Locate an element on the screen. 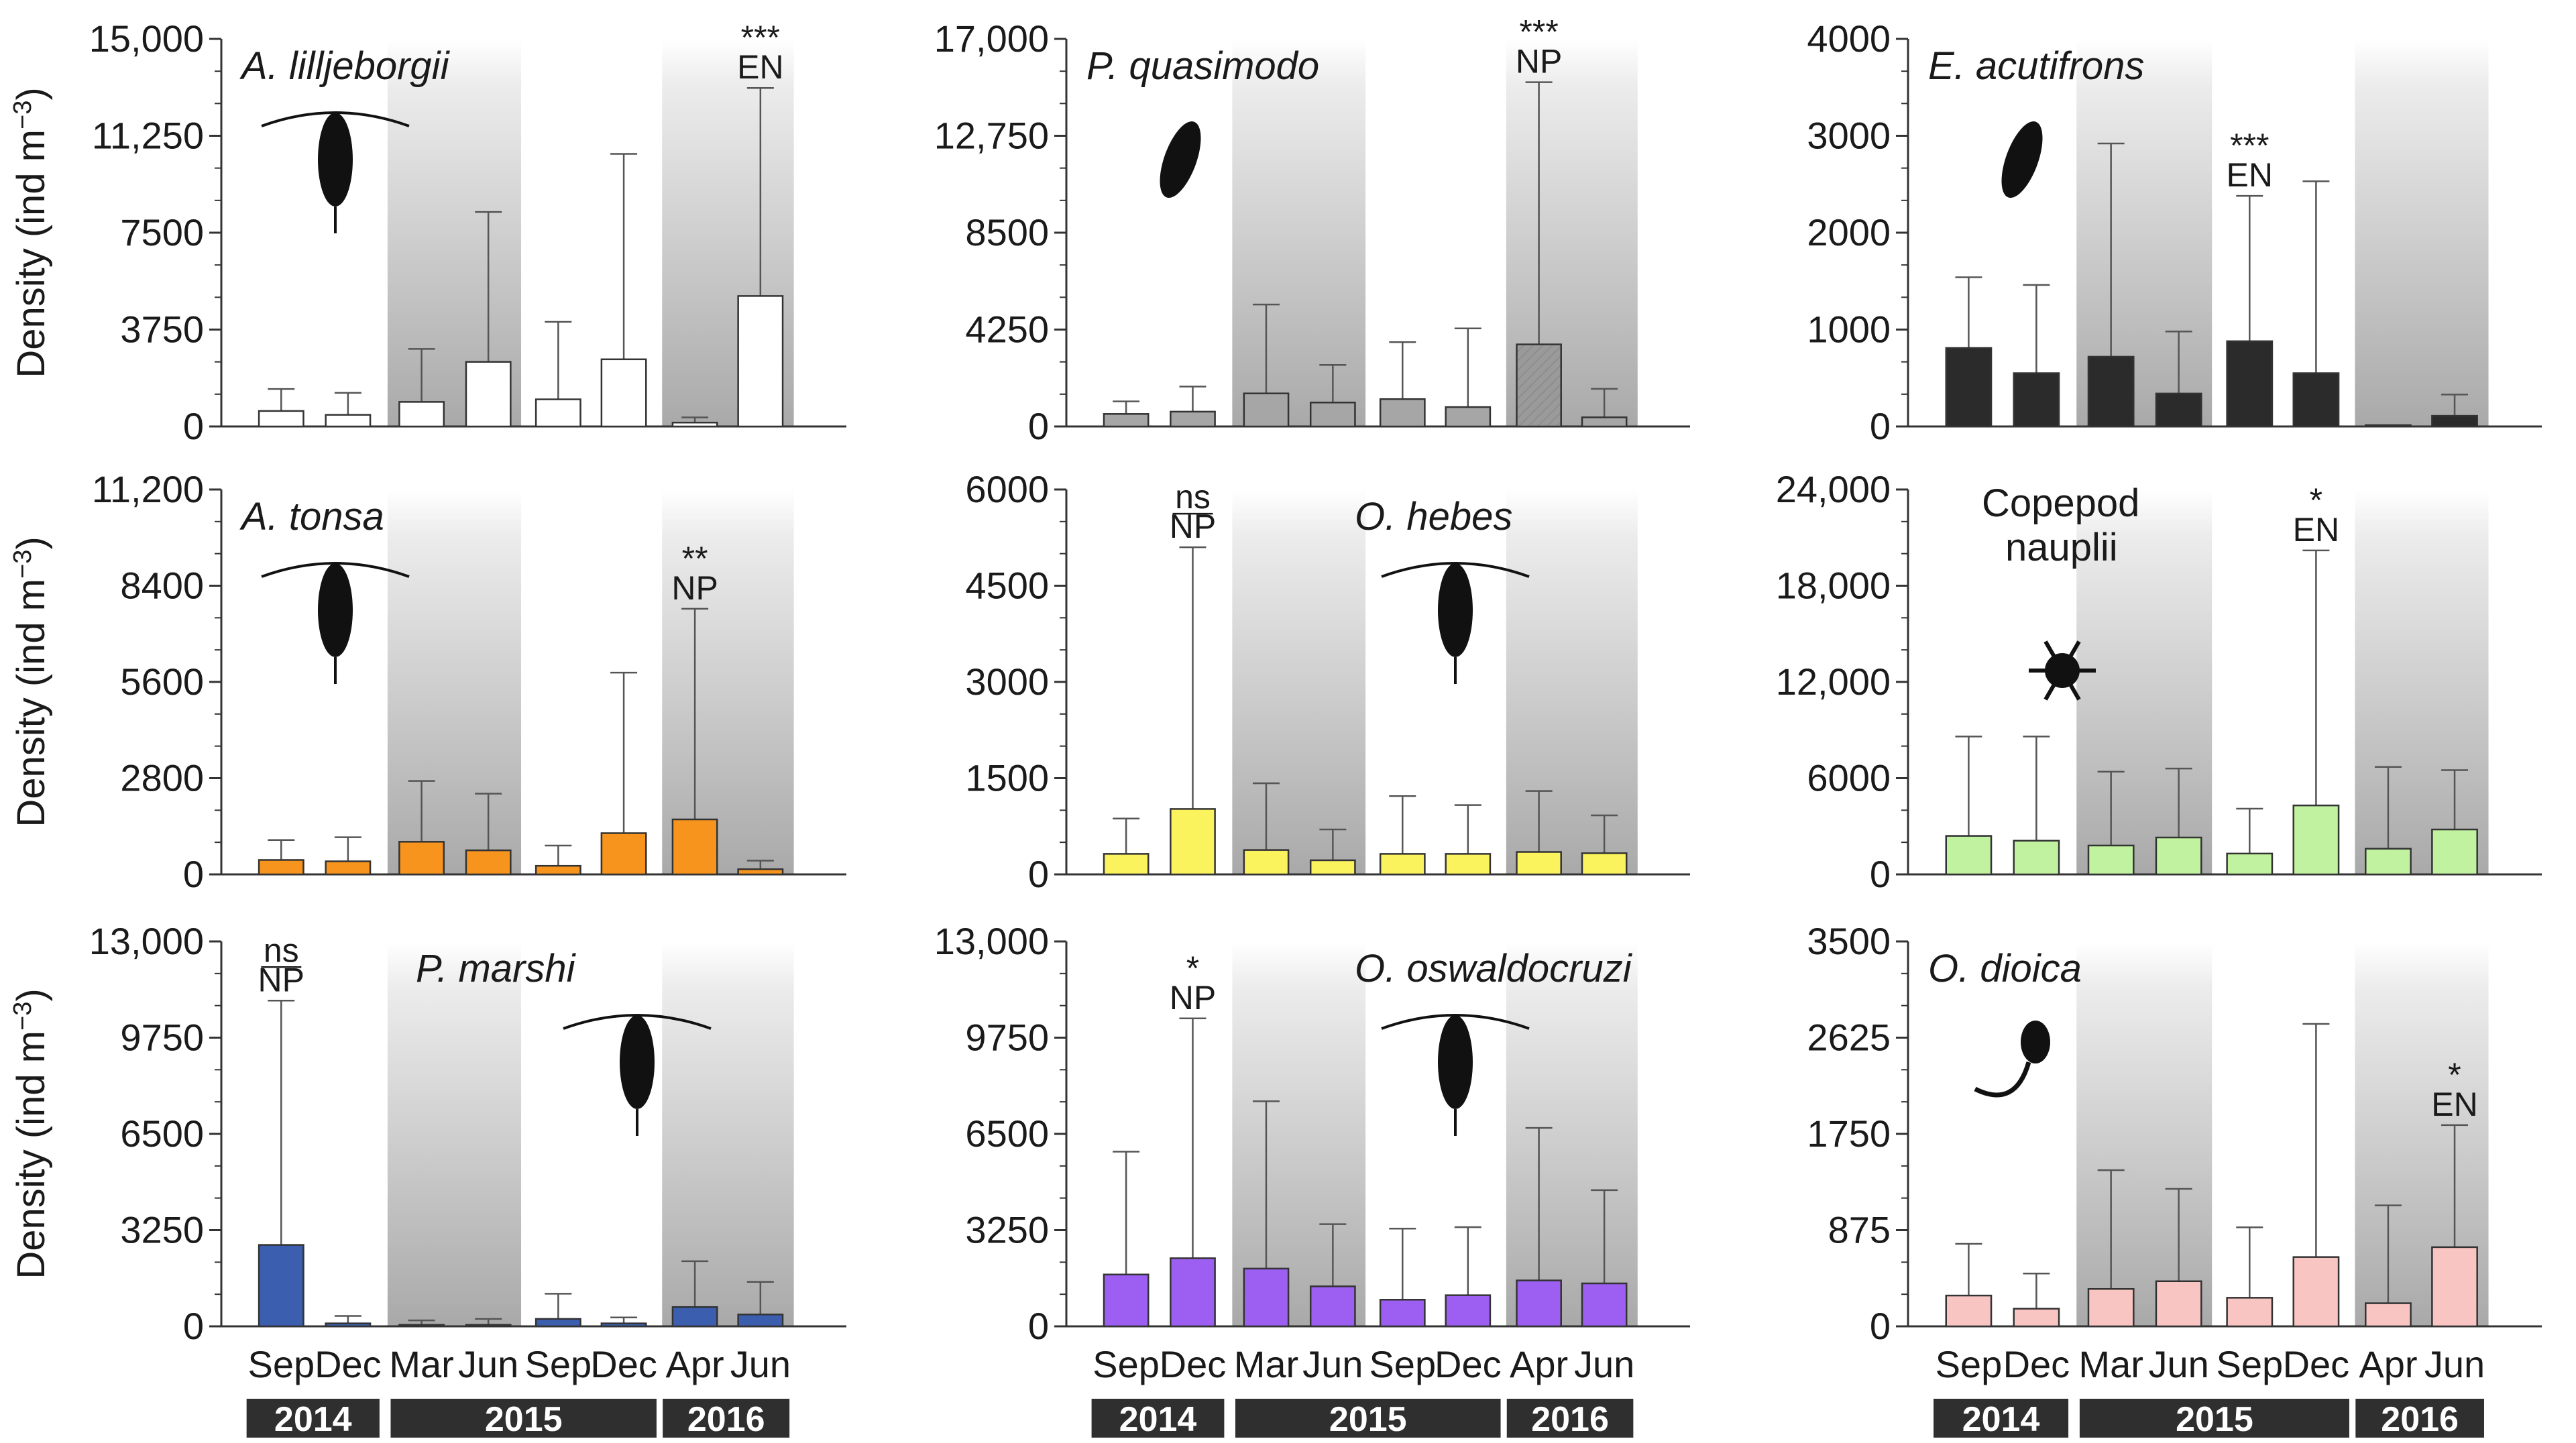 Image resolution: width=2576 pixels, height=1443 pixels. y-tick-label: 875 is located at coordinates (1859, 1230).